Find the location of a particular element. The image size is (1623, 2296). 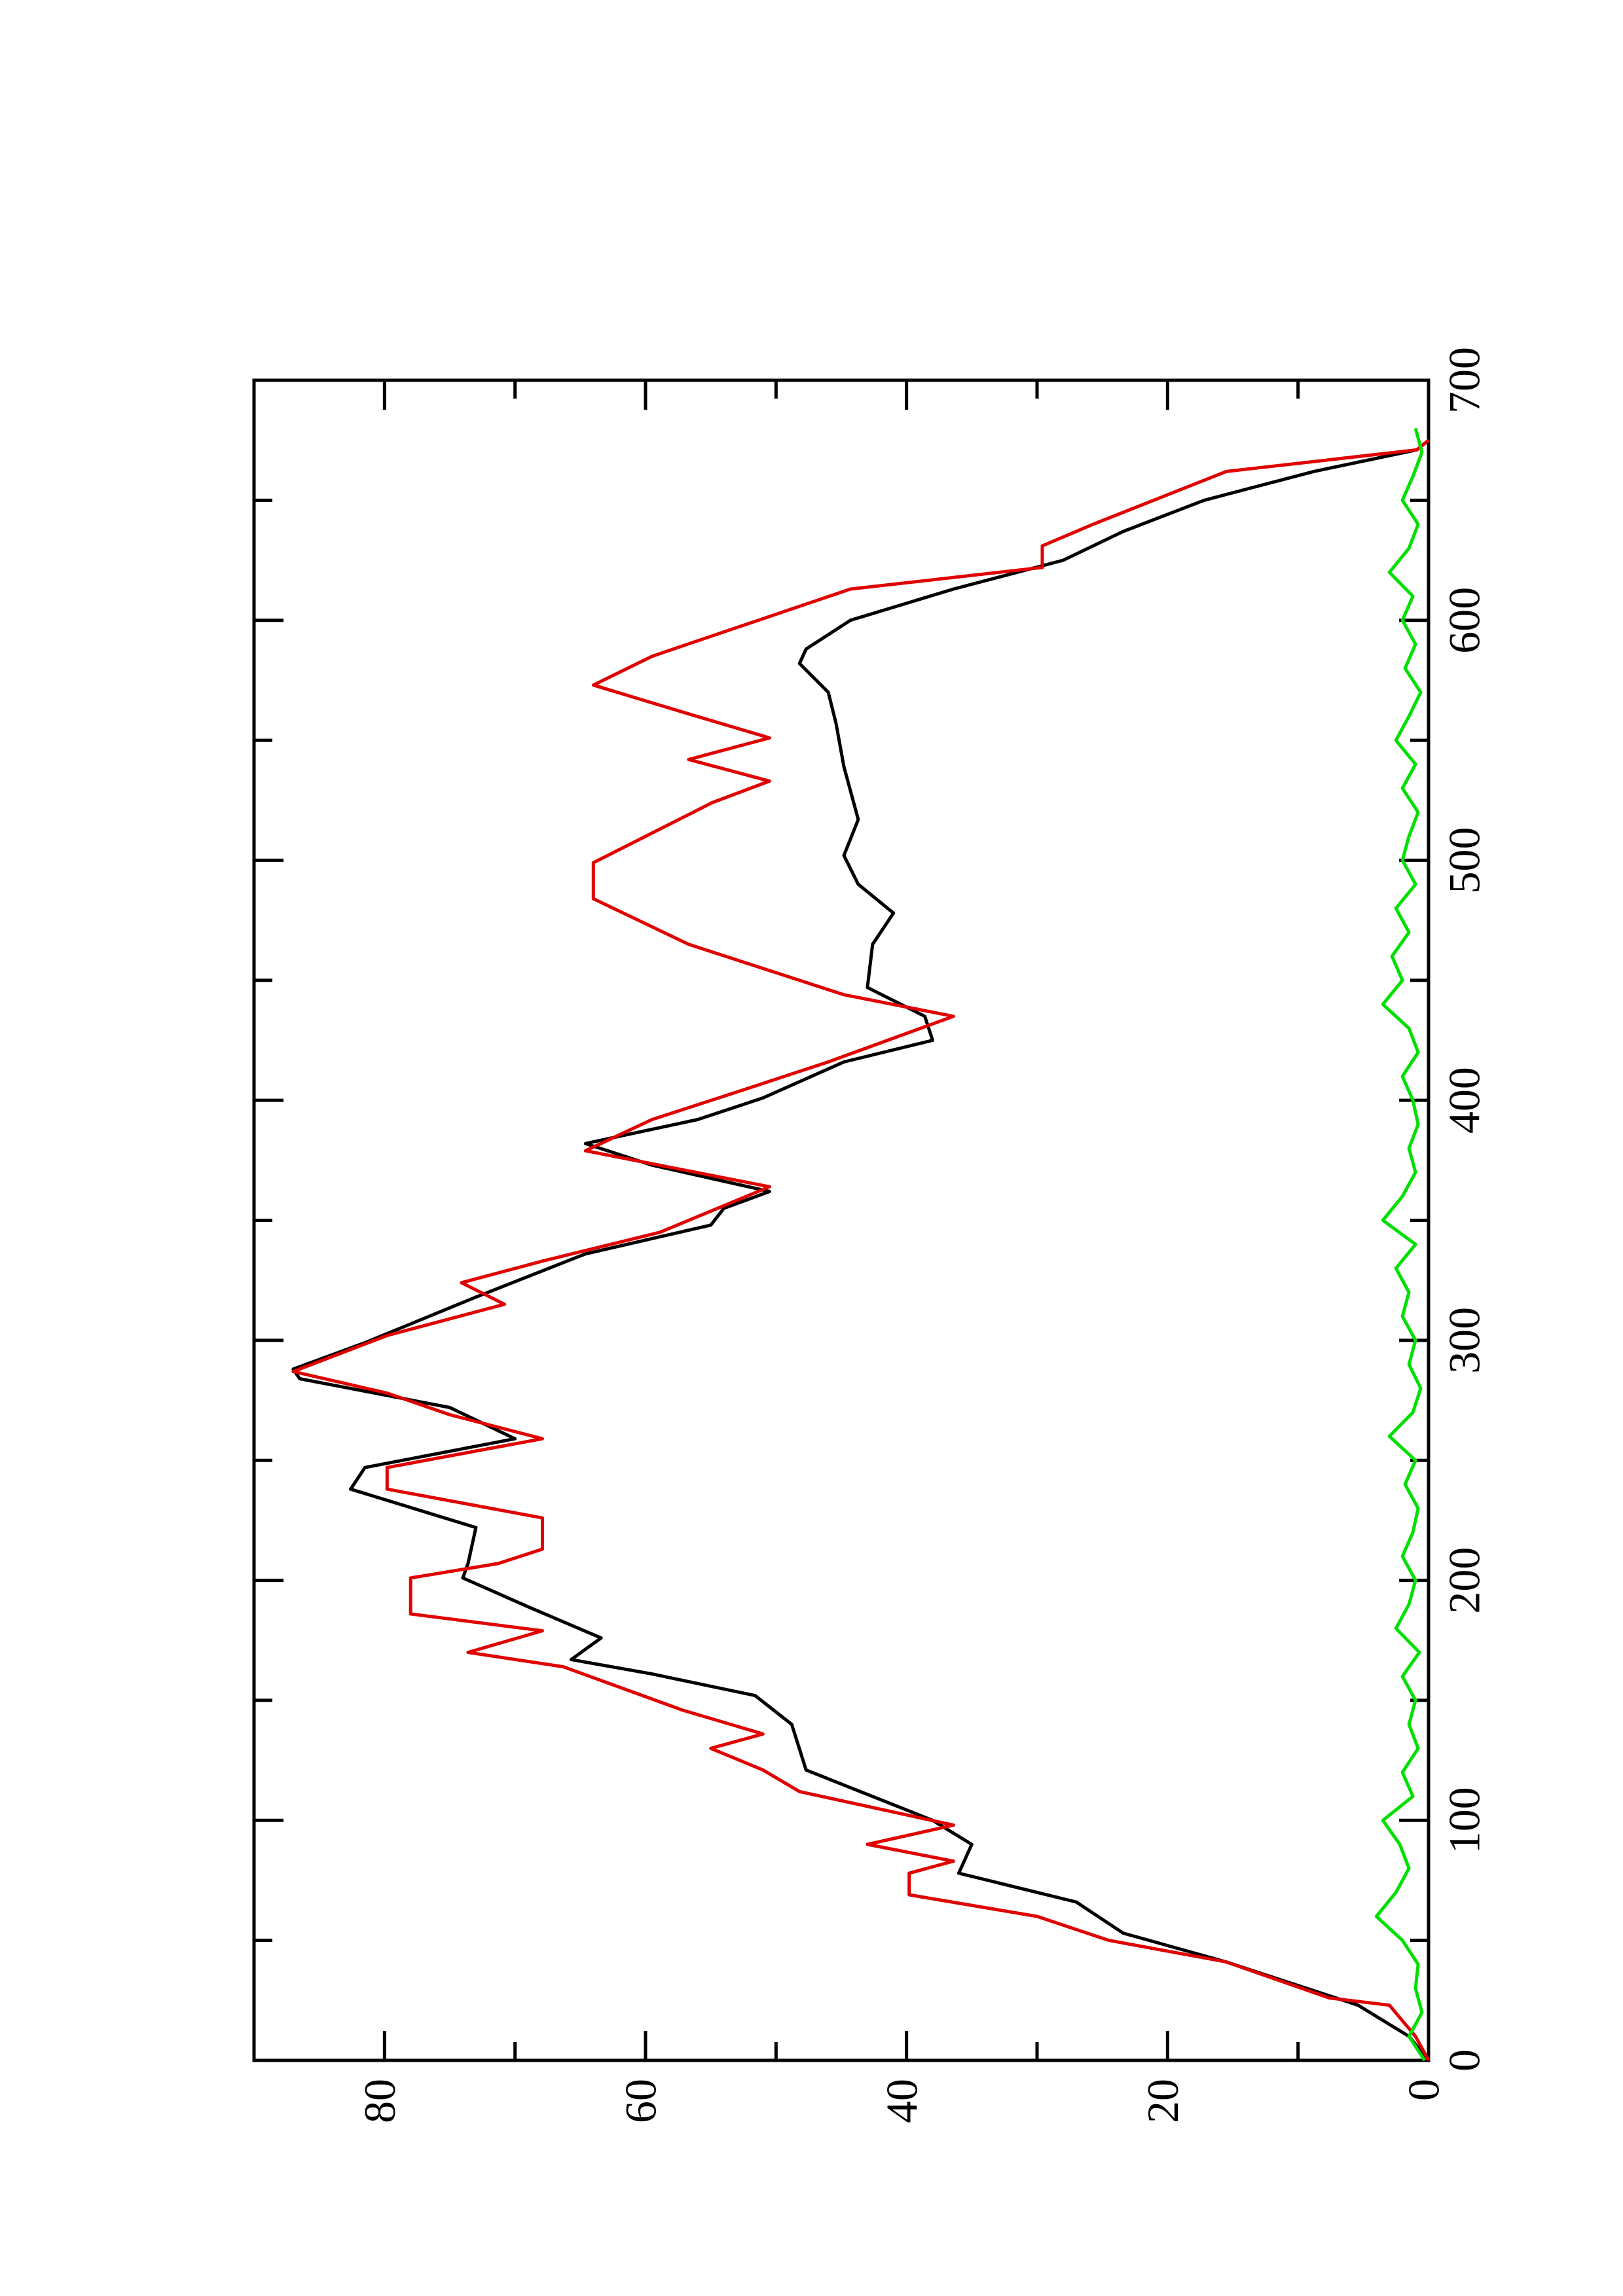

y-tick-label: 80 is located at coordinates (380, 2101).